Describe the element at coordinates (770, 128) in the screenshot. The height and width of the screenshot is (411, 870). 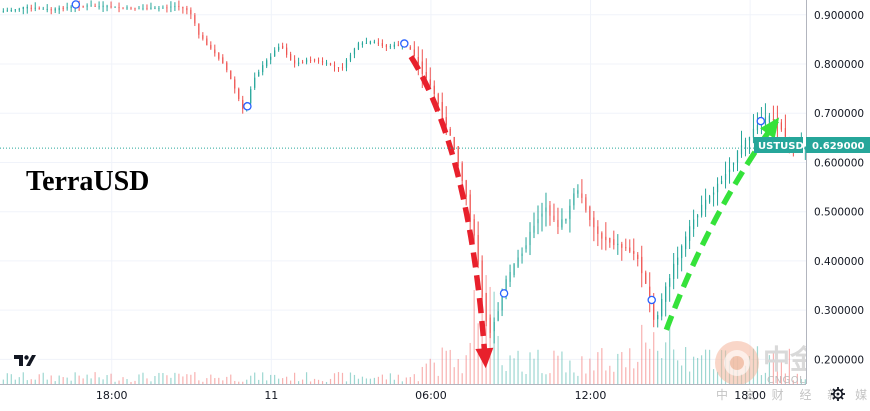
I see `green-arrow-head` at that location.